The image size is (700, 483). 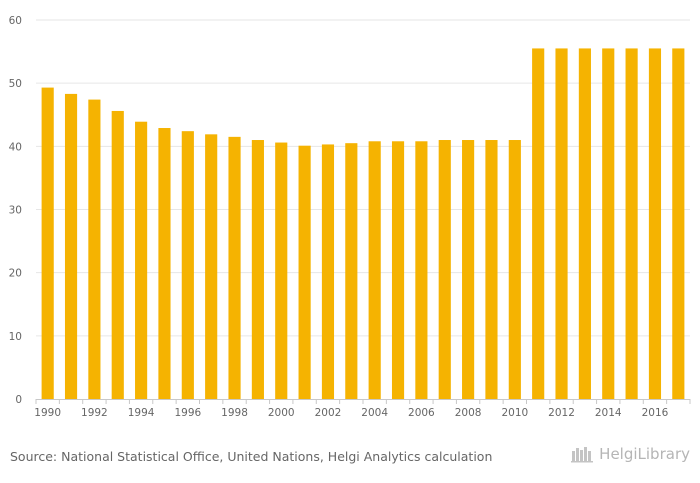 I want to click on bar-2005, so click(x=398, y=270).